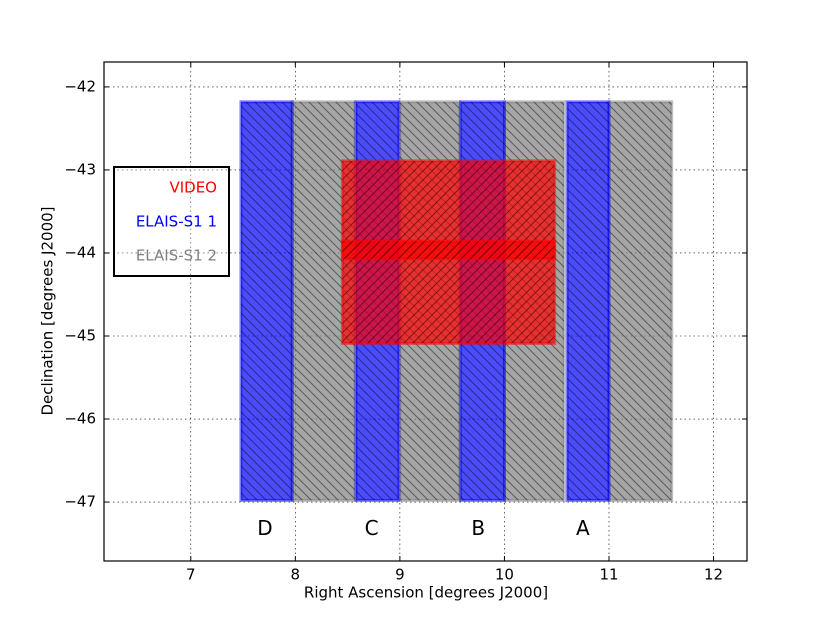 This screenshot has height=623, width=830. Describe the element at coordinates (372, 528) in the screenshot. I see `strip-label: C` at that location.